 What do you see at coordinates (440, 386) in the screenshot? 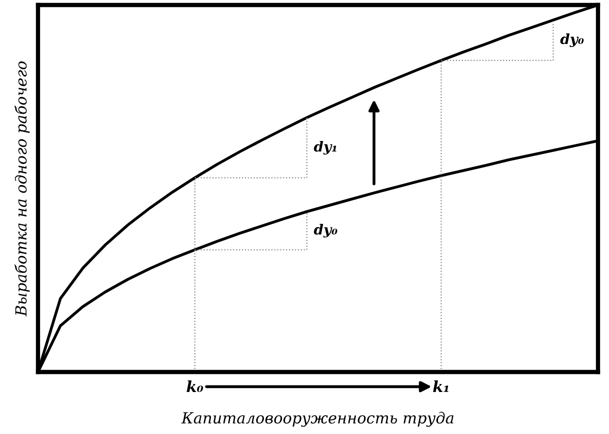
I see `x-tick-label: k₁` at bounding box center [440, 386].